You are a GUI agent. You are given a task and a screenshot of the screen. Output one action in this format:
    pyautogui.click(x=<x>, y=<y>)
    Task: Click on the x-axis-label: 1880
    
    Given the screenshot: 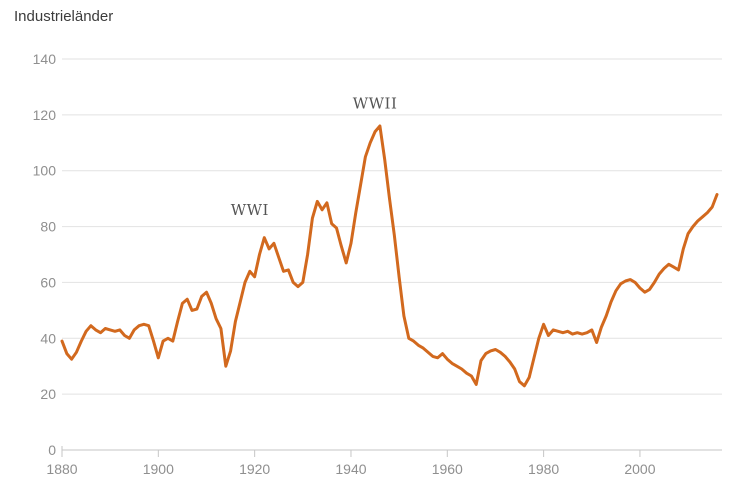 What is the action you would take?
    pyautogui.click(x=61, y=469)
    